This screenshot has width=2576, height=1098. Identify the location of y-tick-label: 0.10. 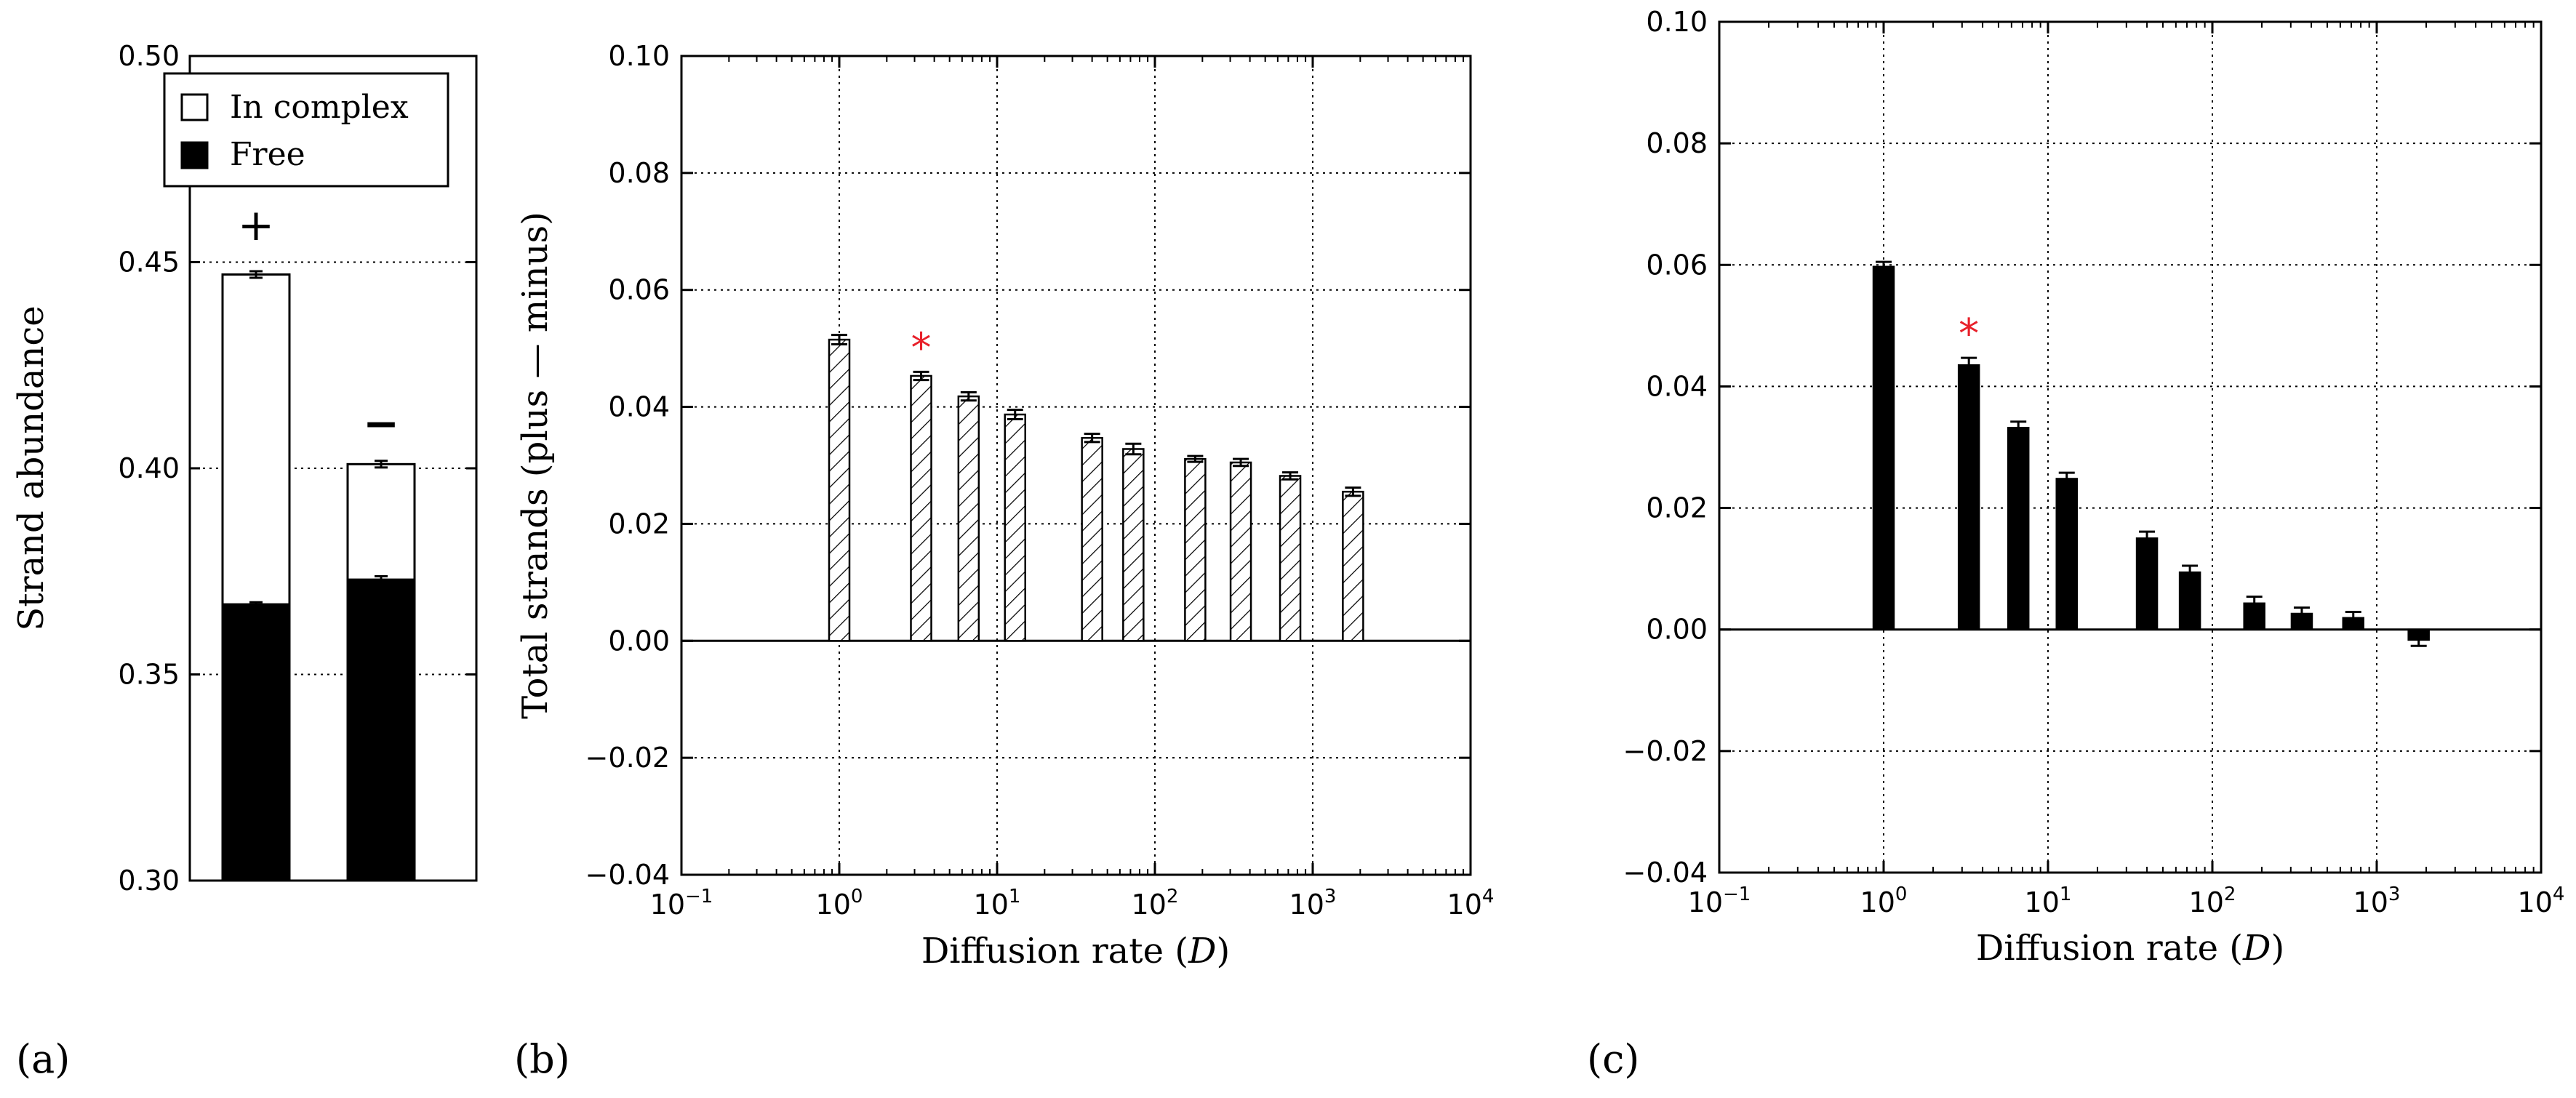
(1677, 22).